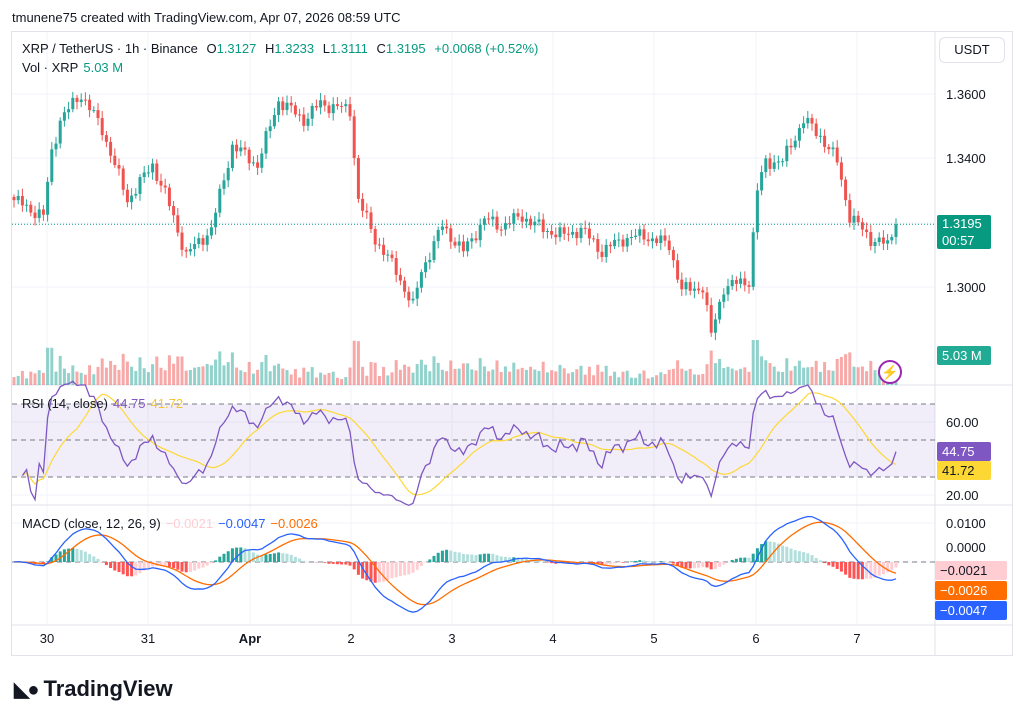  I want to click on tradingview-logo: ◣● TradingView, so click(93, 689).